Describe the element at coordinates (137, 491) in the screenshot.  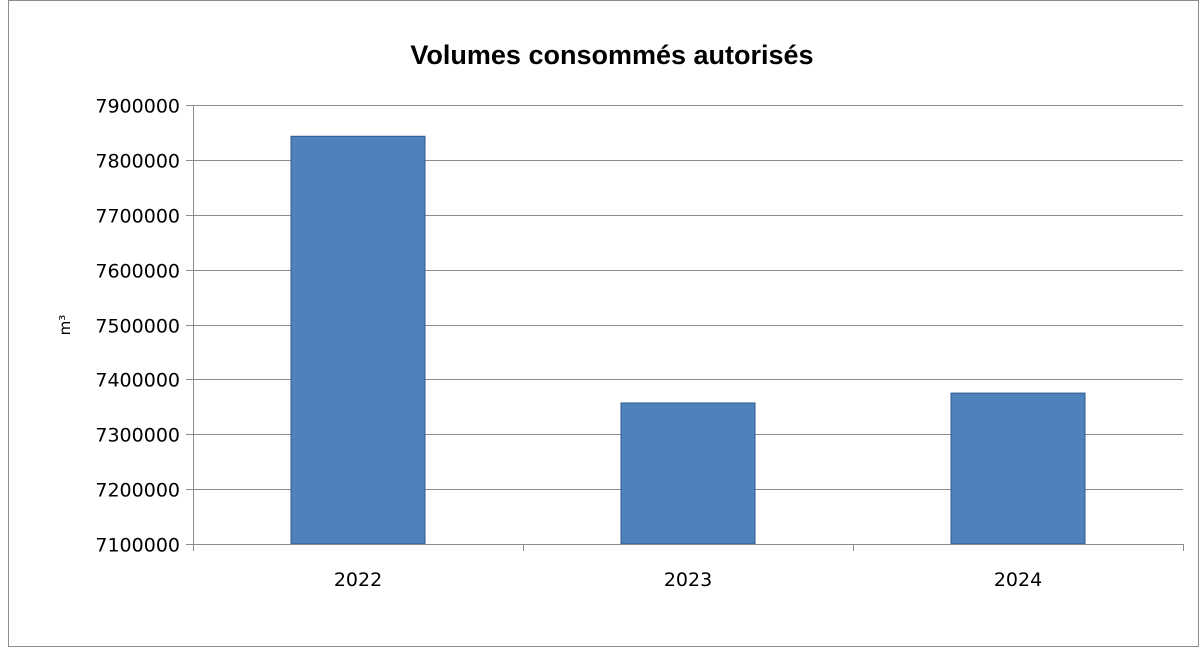
I see `y-tick-label: 7200000` at that location.